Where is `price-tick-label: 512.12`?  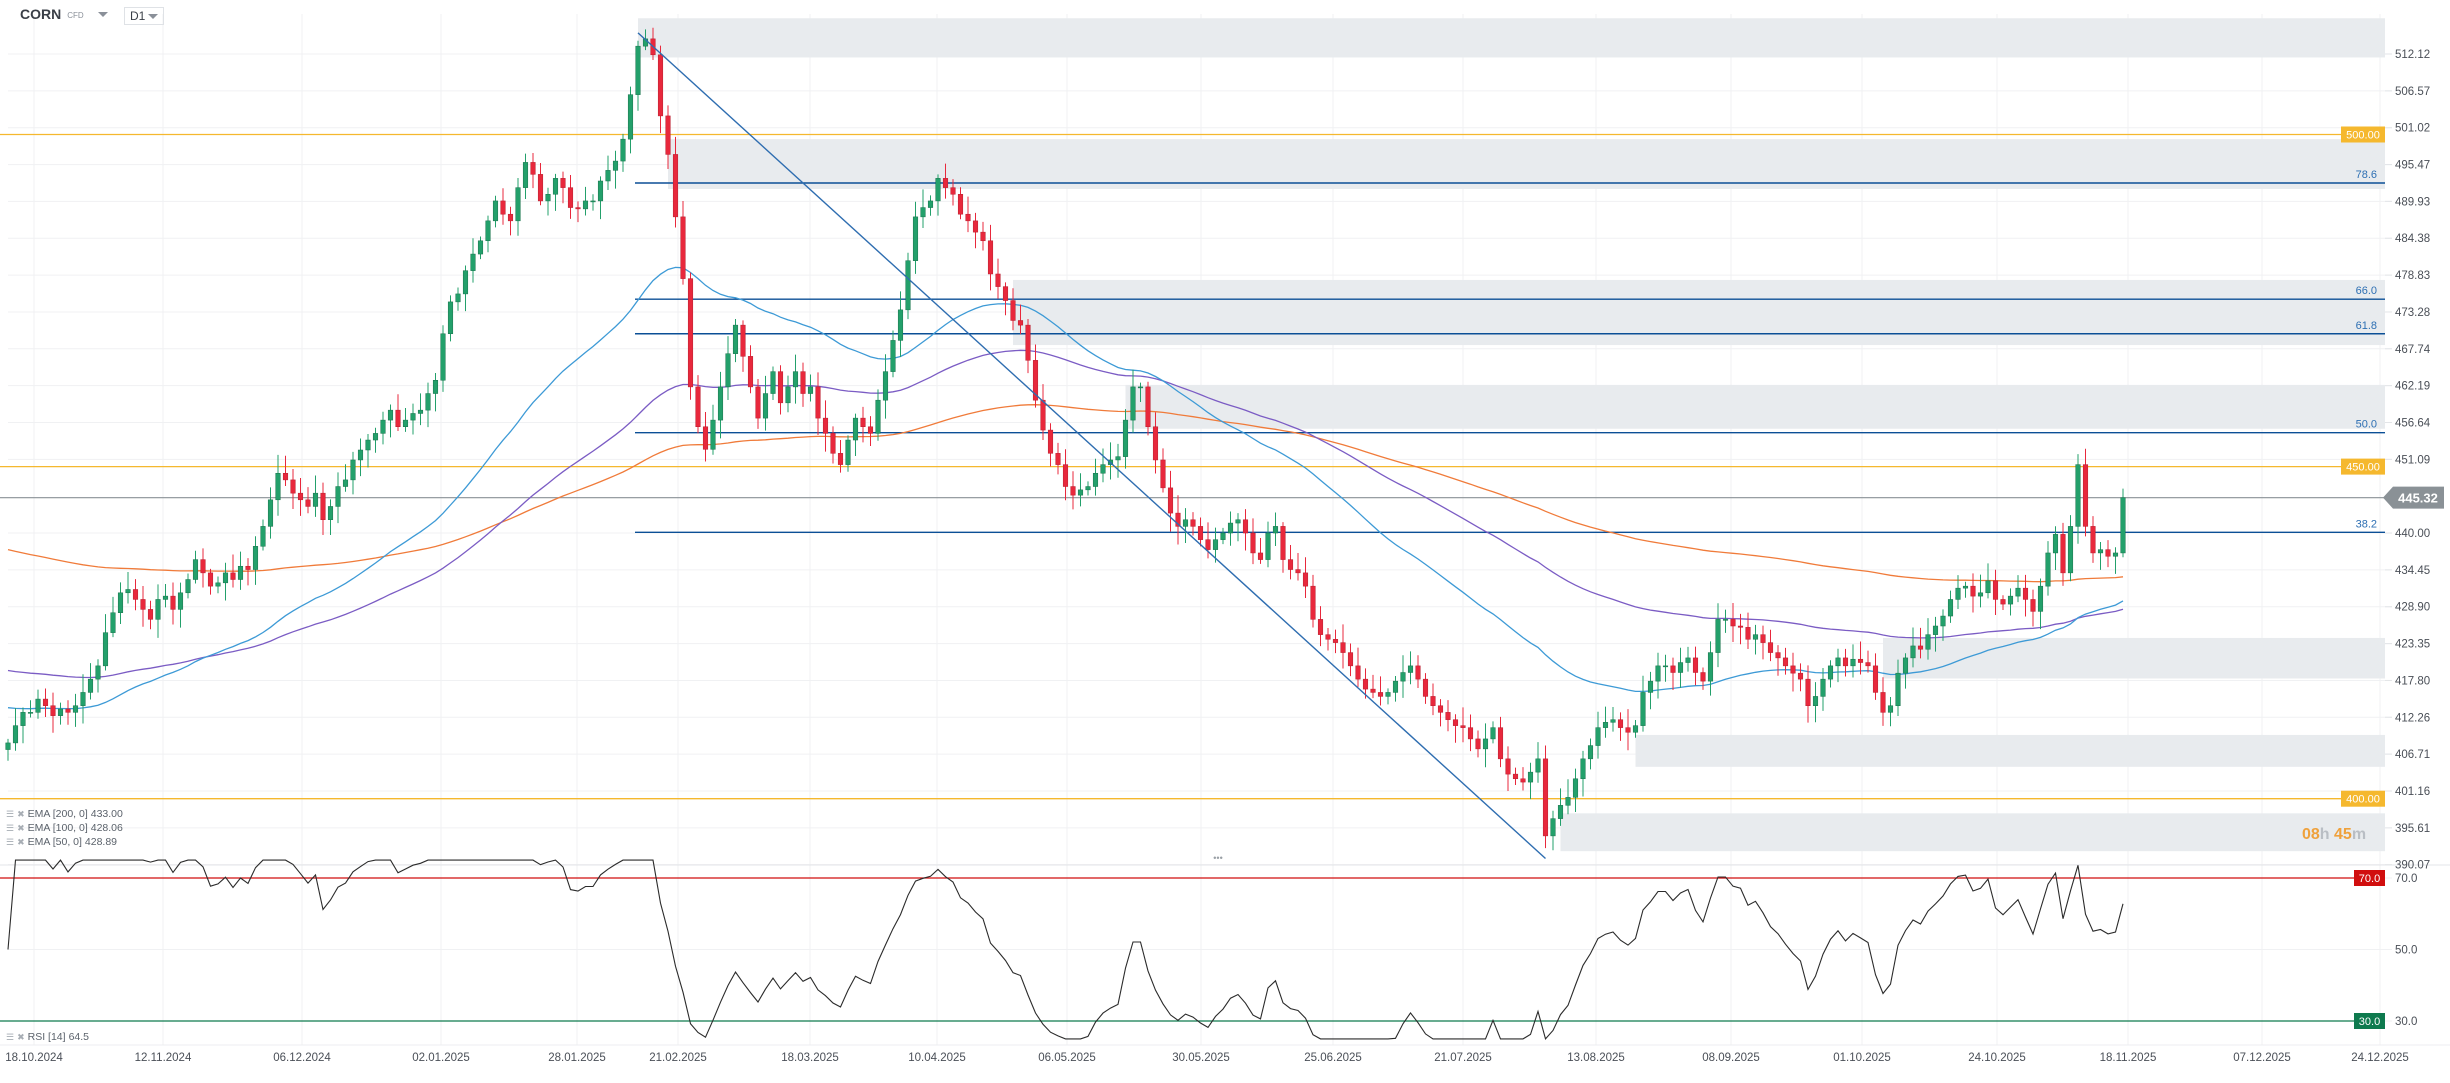 price-tick-label: 512.12 is located at coordinates (2412, 55).